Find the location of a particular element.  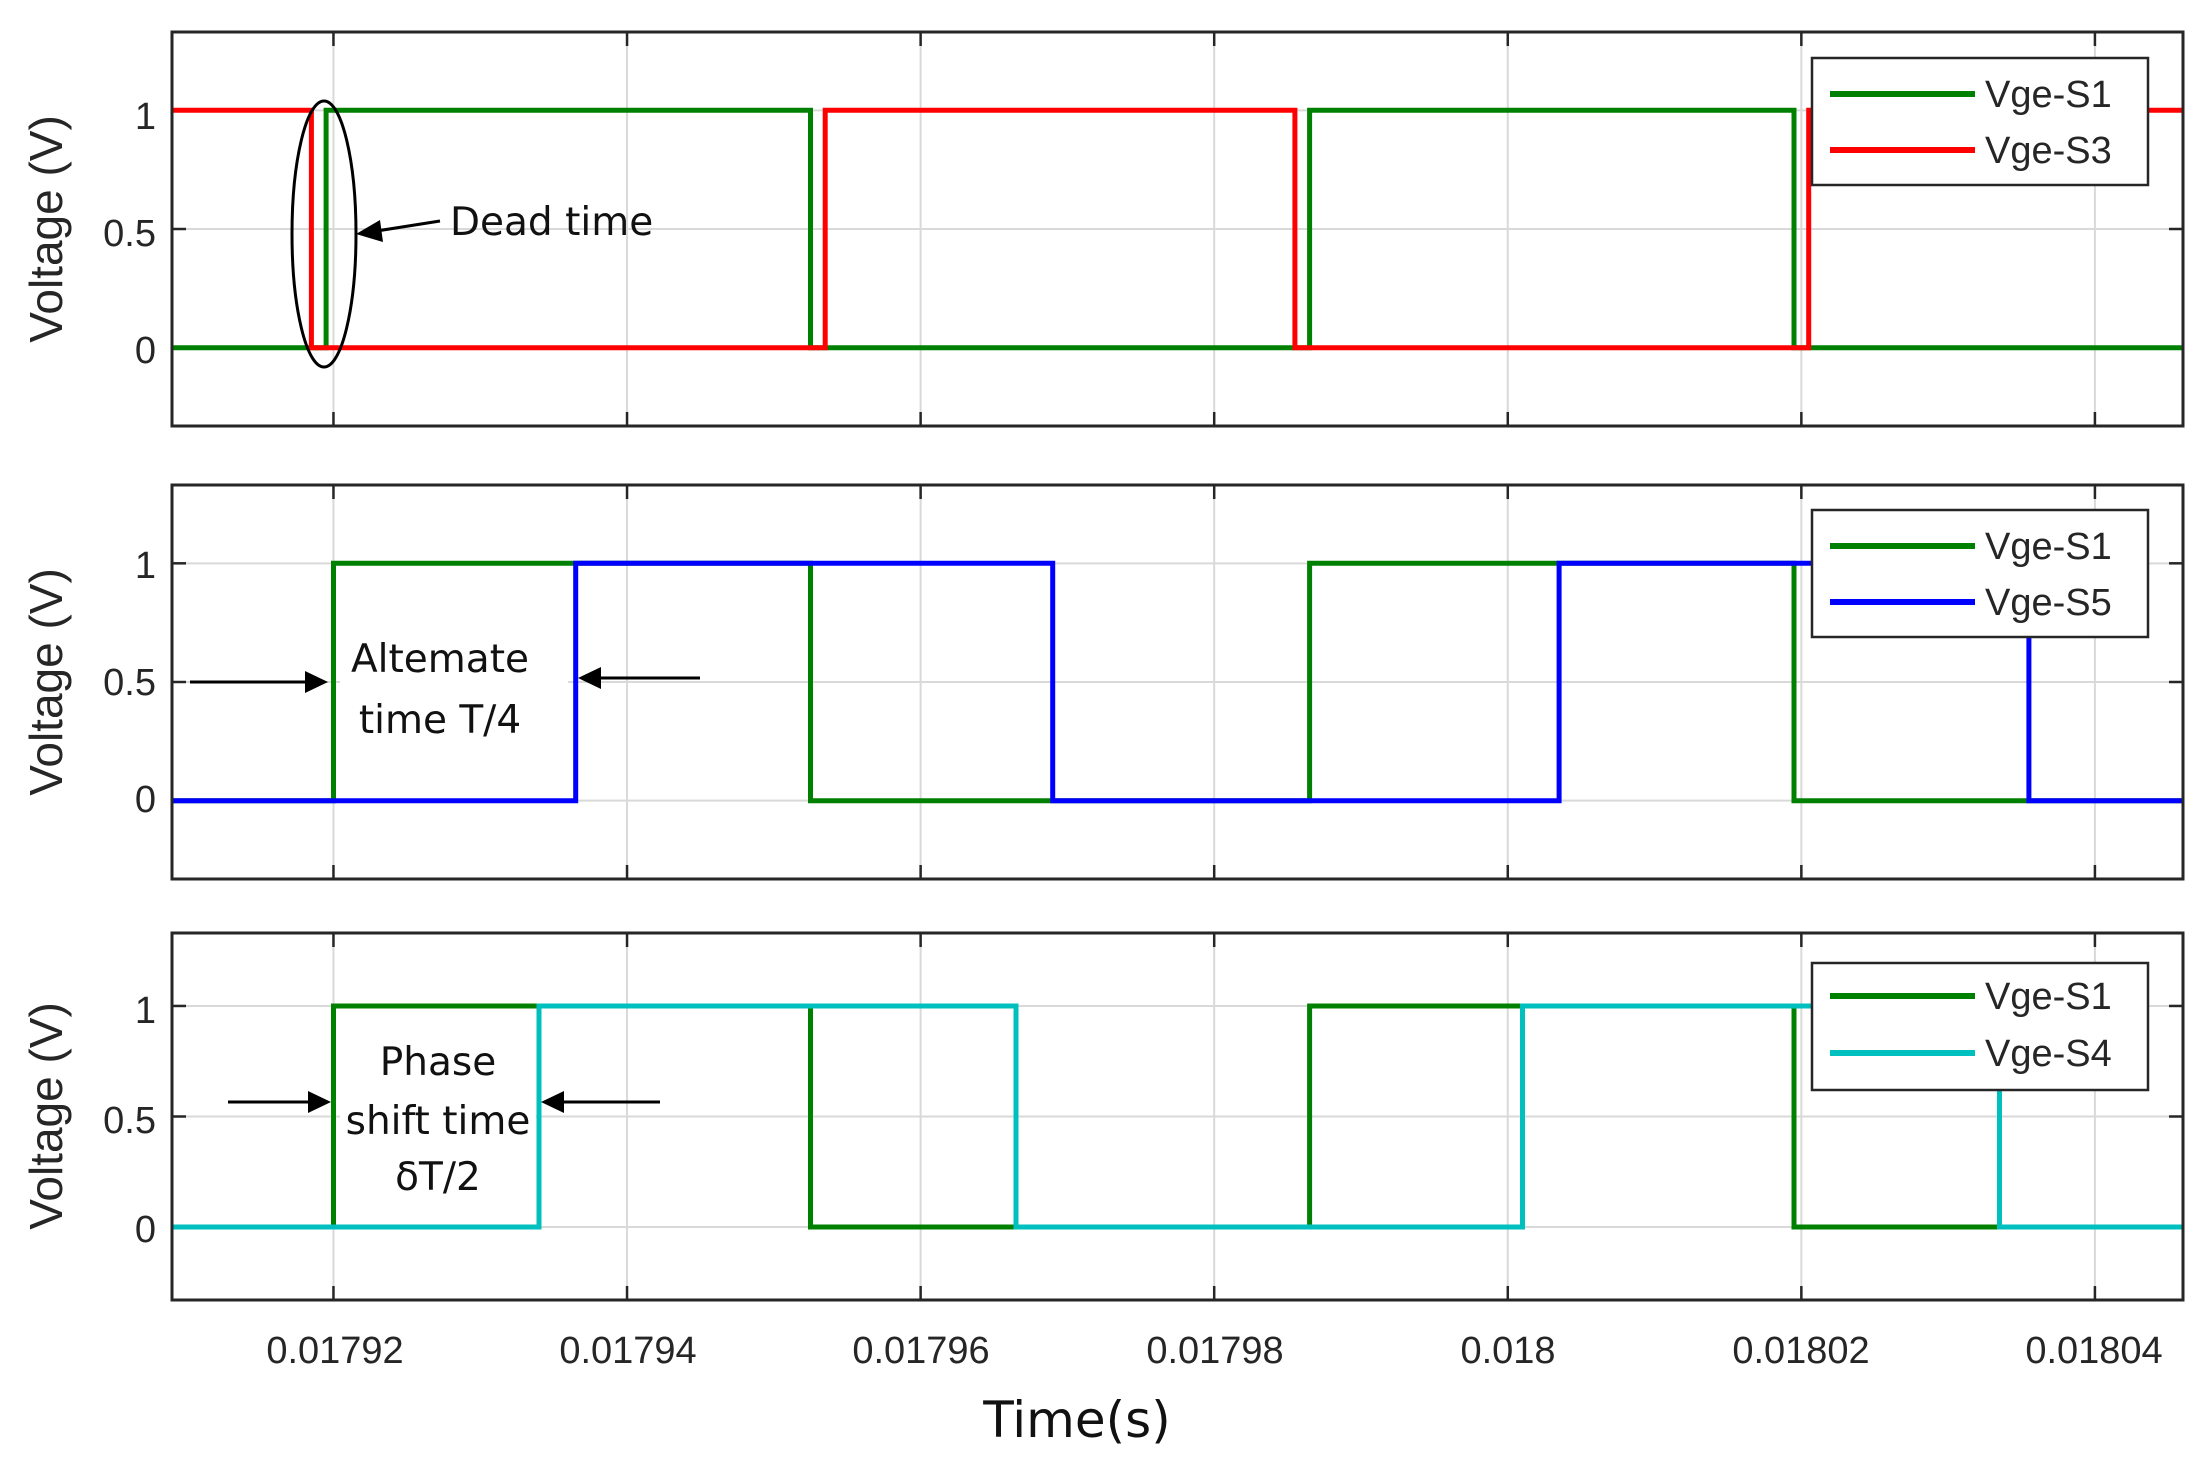

panel-2-legend: Vge-S1 Vge-S5 is located at coordinates (1980, 573).